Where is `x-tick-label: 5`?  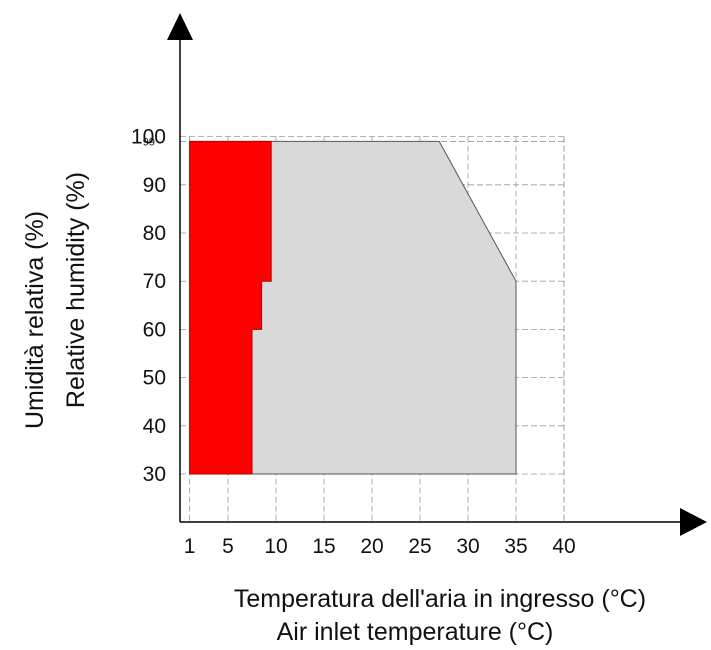
x-tick-label: 5 is located at coordinates (228, 546).